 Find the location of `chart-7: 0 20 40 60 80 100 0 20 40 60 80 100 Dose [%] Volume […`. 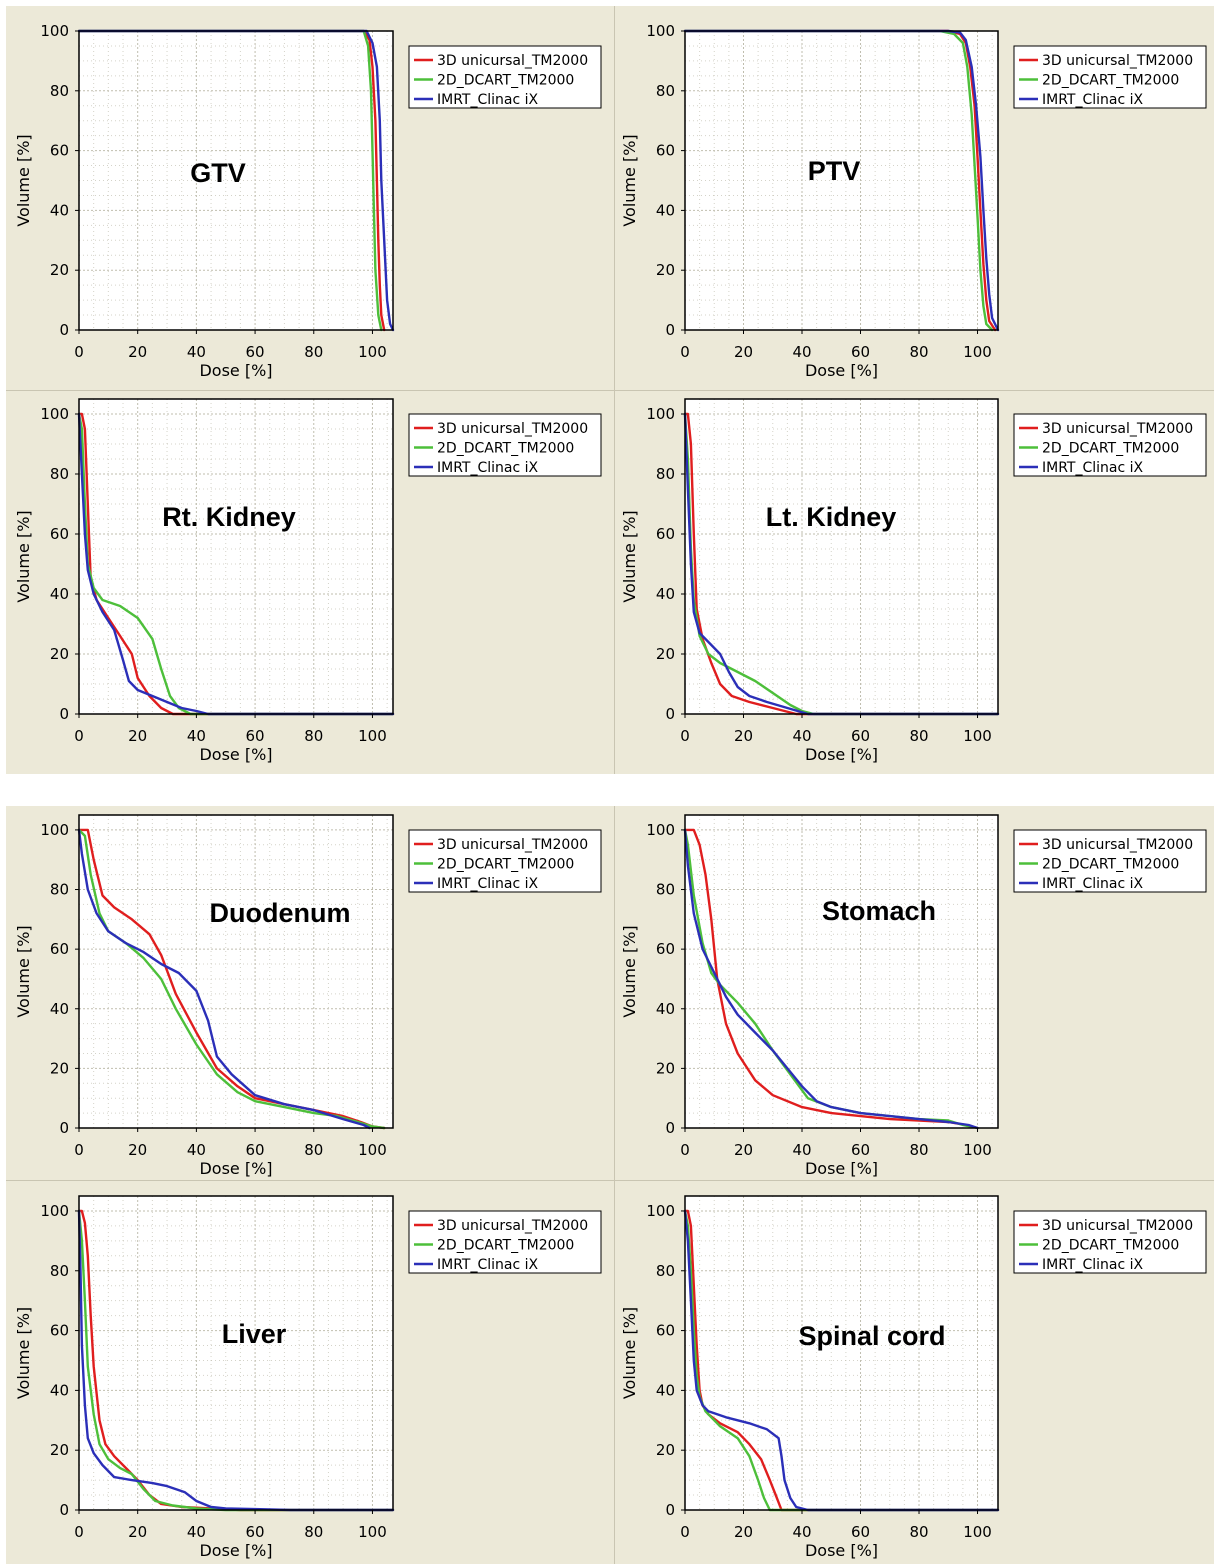

chart-7: 0 20 40 60 80 100 0 20 40 60 80 100 Dose [%] Volume [… is located at coordinates (308, 1377).